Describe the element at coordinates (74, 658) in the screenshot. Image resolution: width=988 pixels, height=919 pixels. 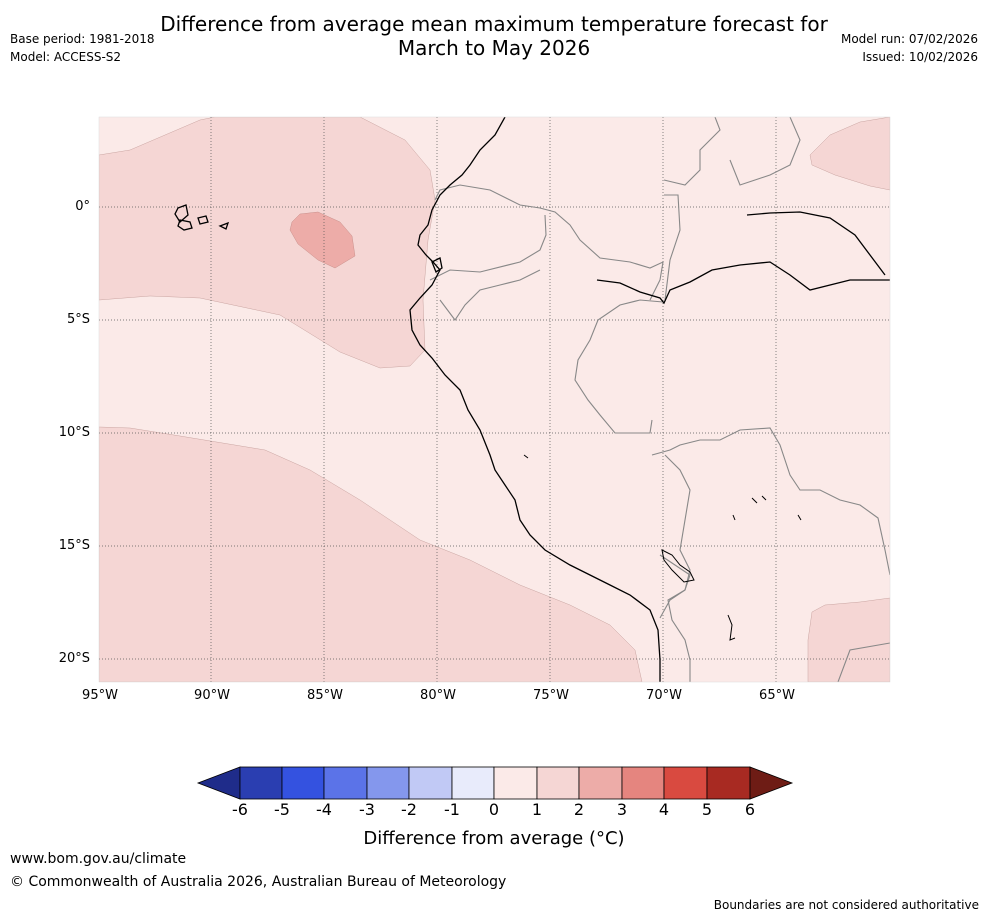
I see `lat-label-20s: 20°S` at that location.